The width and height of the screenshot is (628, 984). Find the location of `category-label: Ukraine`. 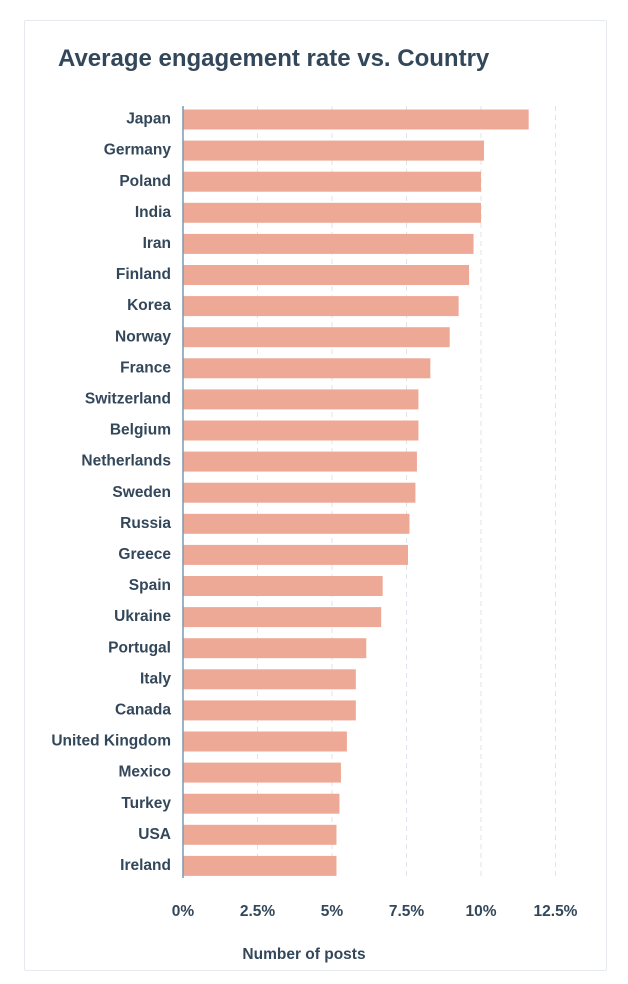

category-label: Ukraine is located at coordinates (142, 616).